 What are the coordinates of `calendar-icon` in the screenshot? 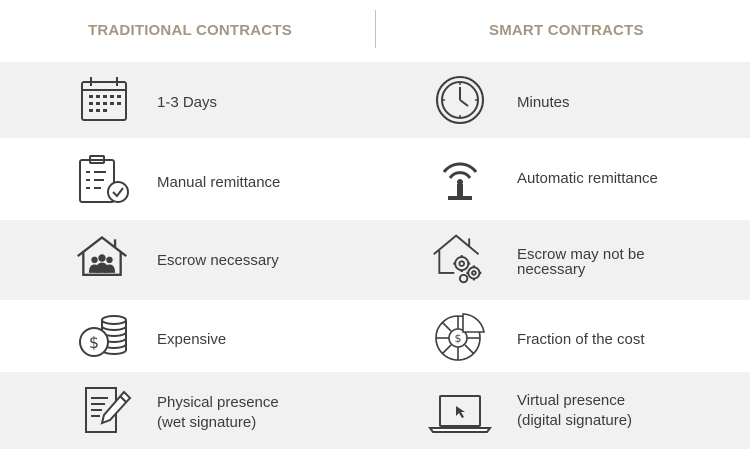 It's located at (104, 100).